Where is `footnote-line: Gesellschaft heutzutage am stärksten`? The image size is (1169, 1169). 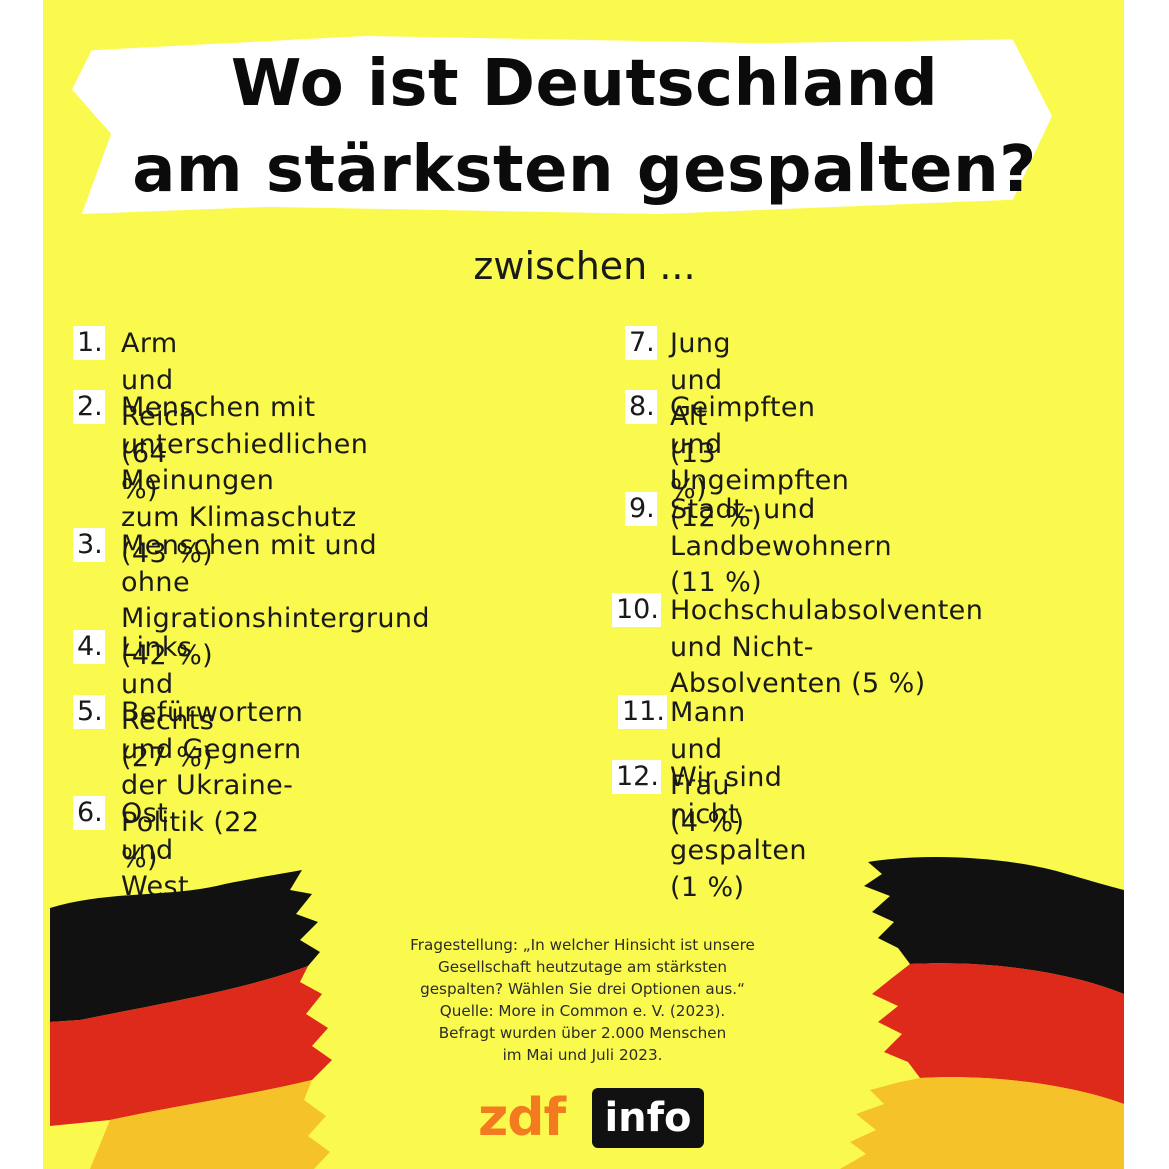 footnote-line: Gesellschaft heutzutage am stärksten is located at coordinates (582, 967).